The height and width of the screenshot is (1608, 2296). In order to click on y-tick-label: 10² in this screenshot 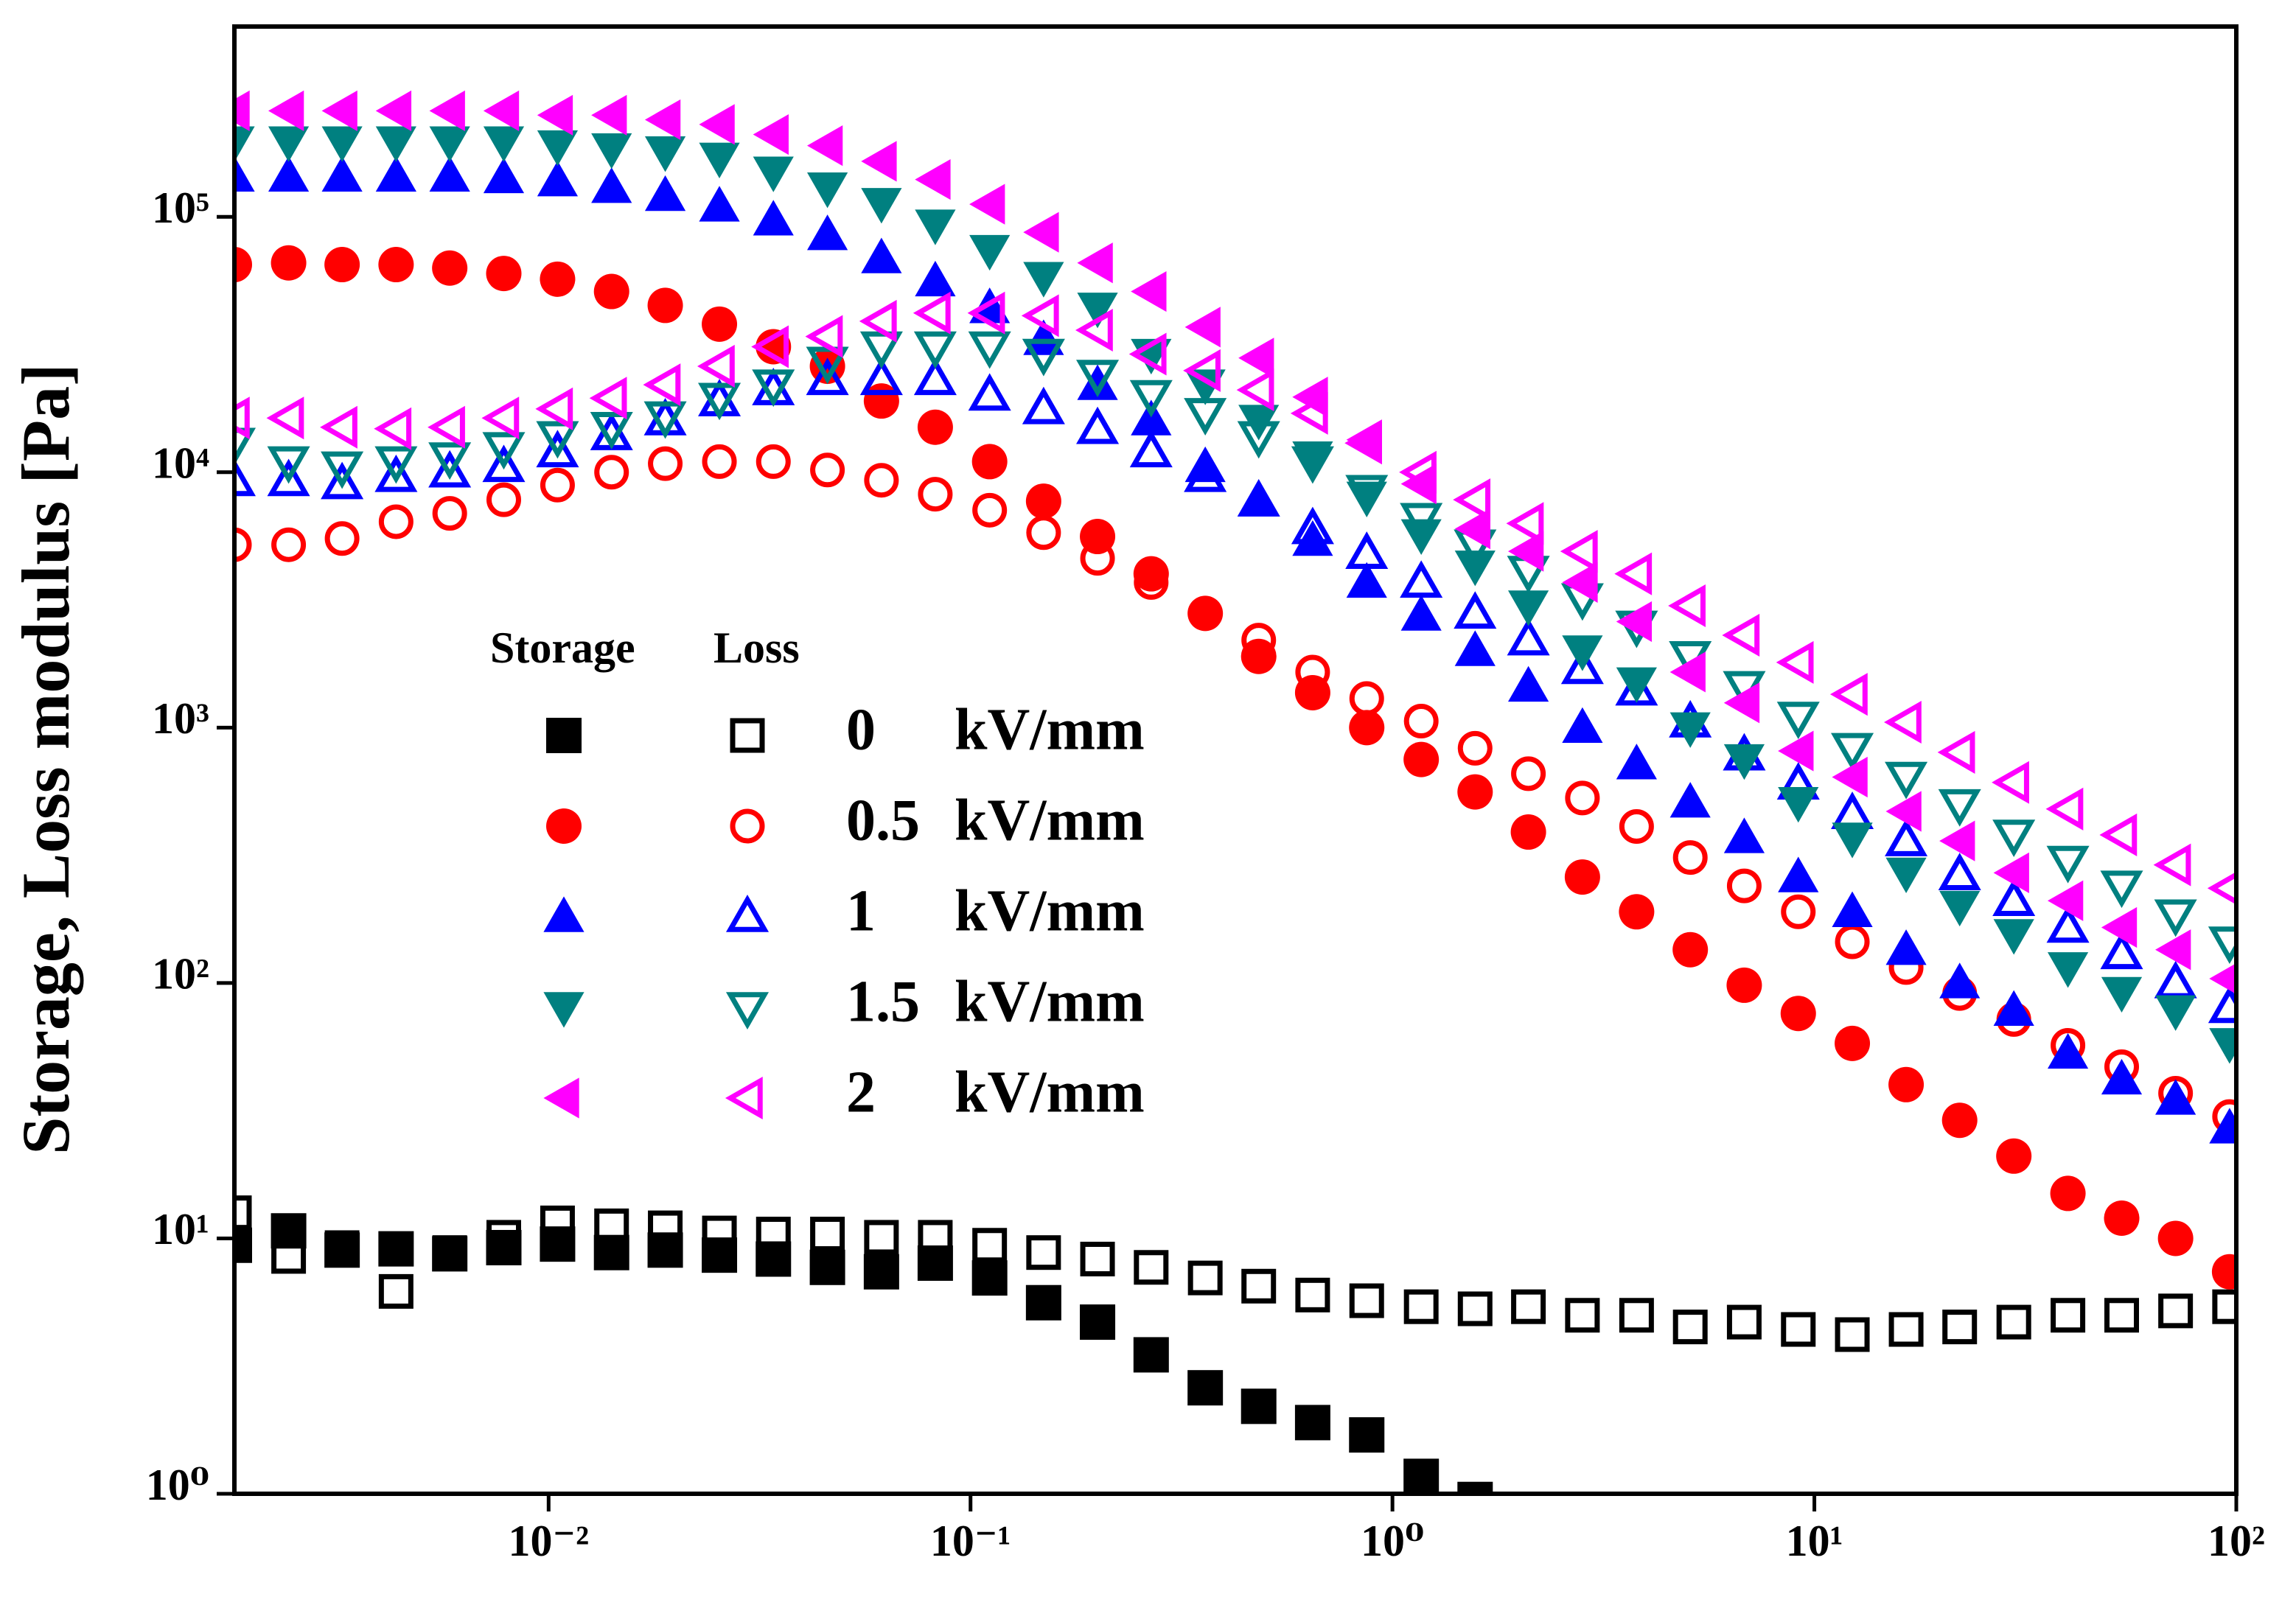, I will do `click(180, 974)`.